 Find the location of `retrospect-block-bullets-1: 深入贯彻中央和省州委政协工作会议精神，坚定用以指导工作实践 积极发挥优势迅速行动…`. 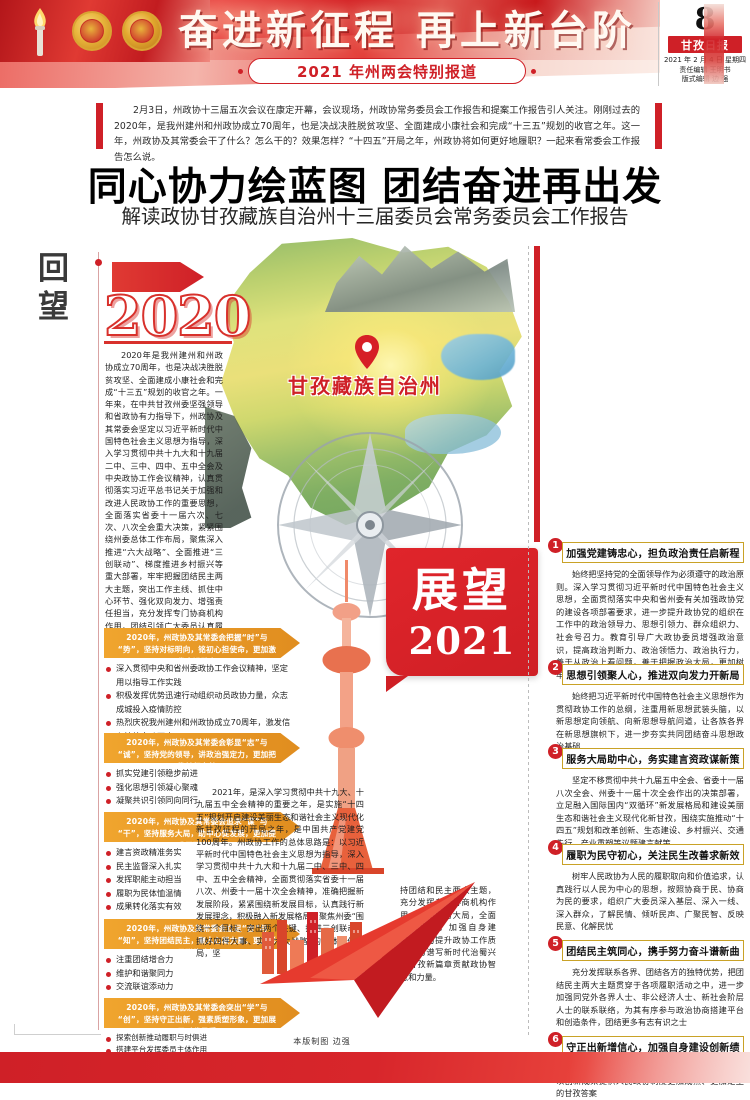

retrospect-block-bullets-1: 深入贯彻中央和省州委政协工作会议精神，坚定用以指导工作实践 积极发挥优势迅速行动… is located at coordinates (199, 703).